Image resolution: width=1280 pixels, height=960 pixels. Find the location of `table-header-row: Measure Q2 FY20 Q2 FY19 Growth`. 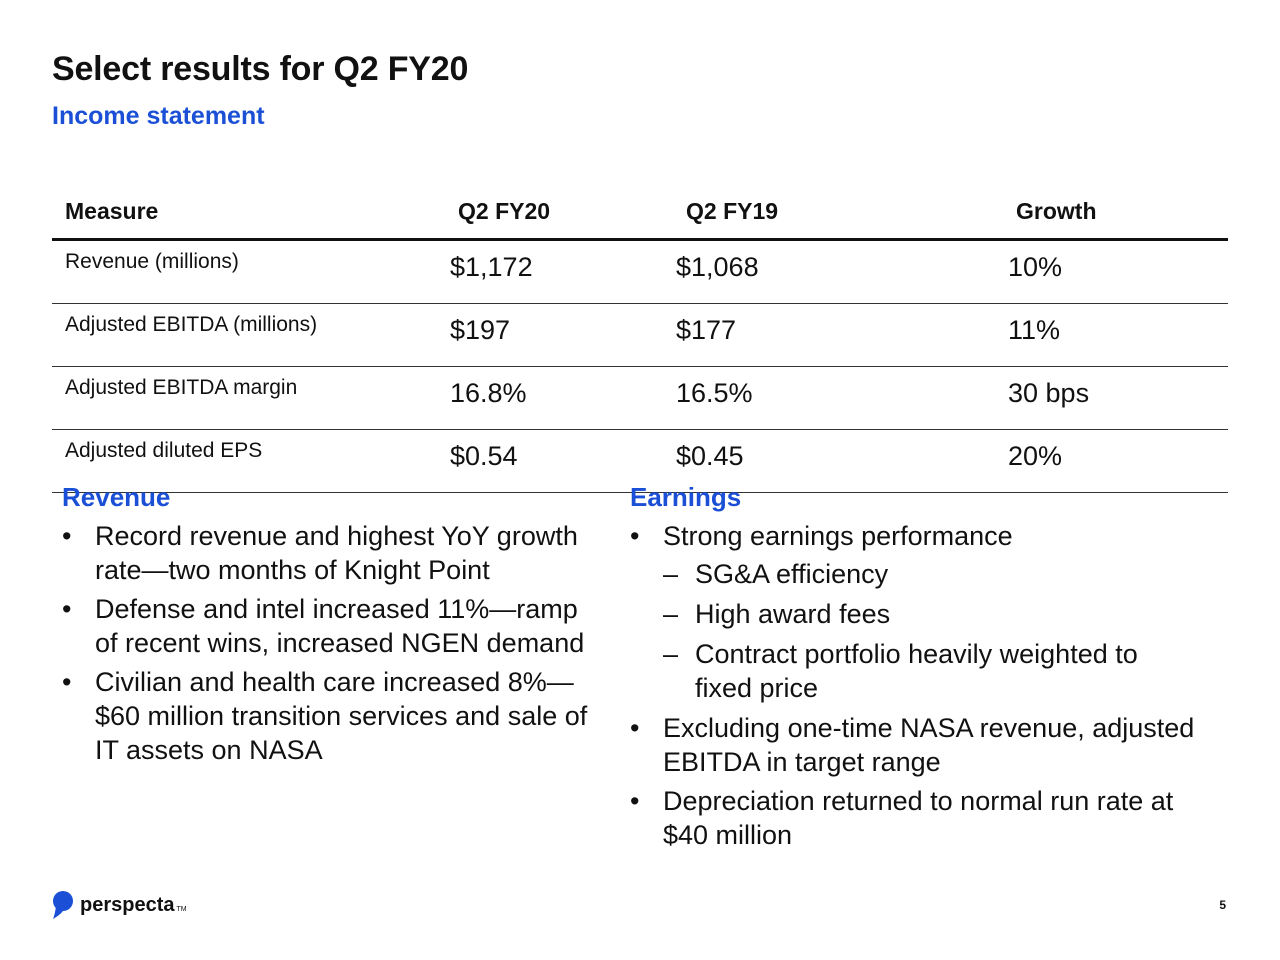

table-header-row: Measure Q2 FY20 Q2 FY19 Growth is located at coordinates (640, 212).